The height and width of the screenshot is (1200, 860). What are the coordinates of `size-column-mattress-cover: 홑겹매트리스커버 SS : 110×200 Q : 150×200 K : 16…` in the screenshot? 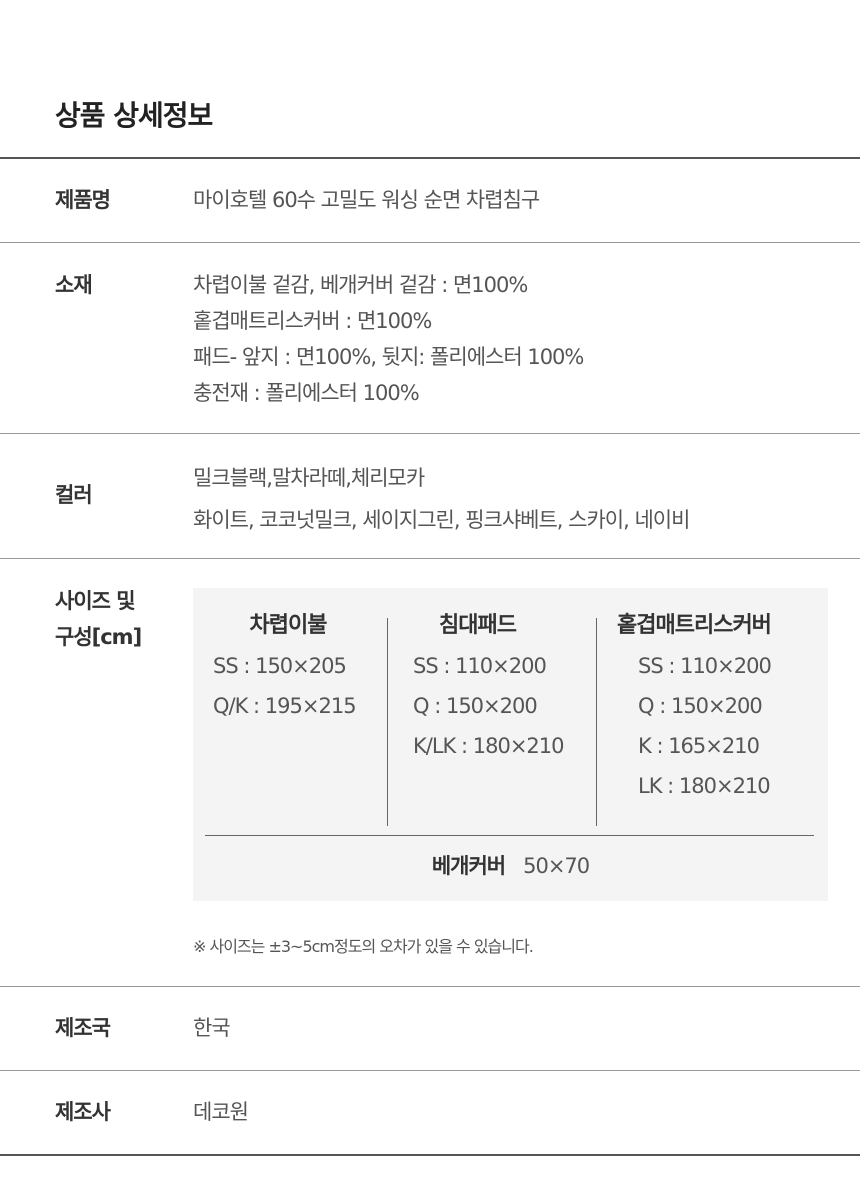 It's located at (712, 706).